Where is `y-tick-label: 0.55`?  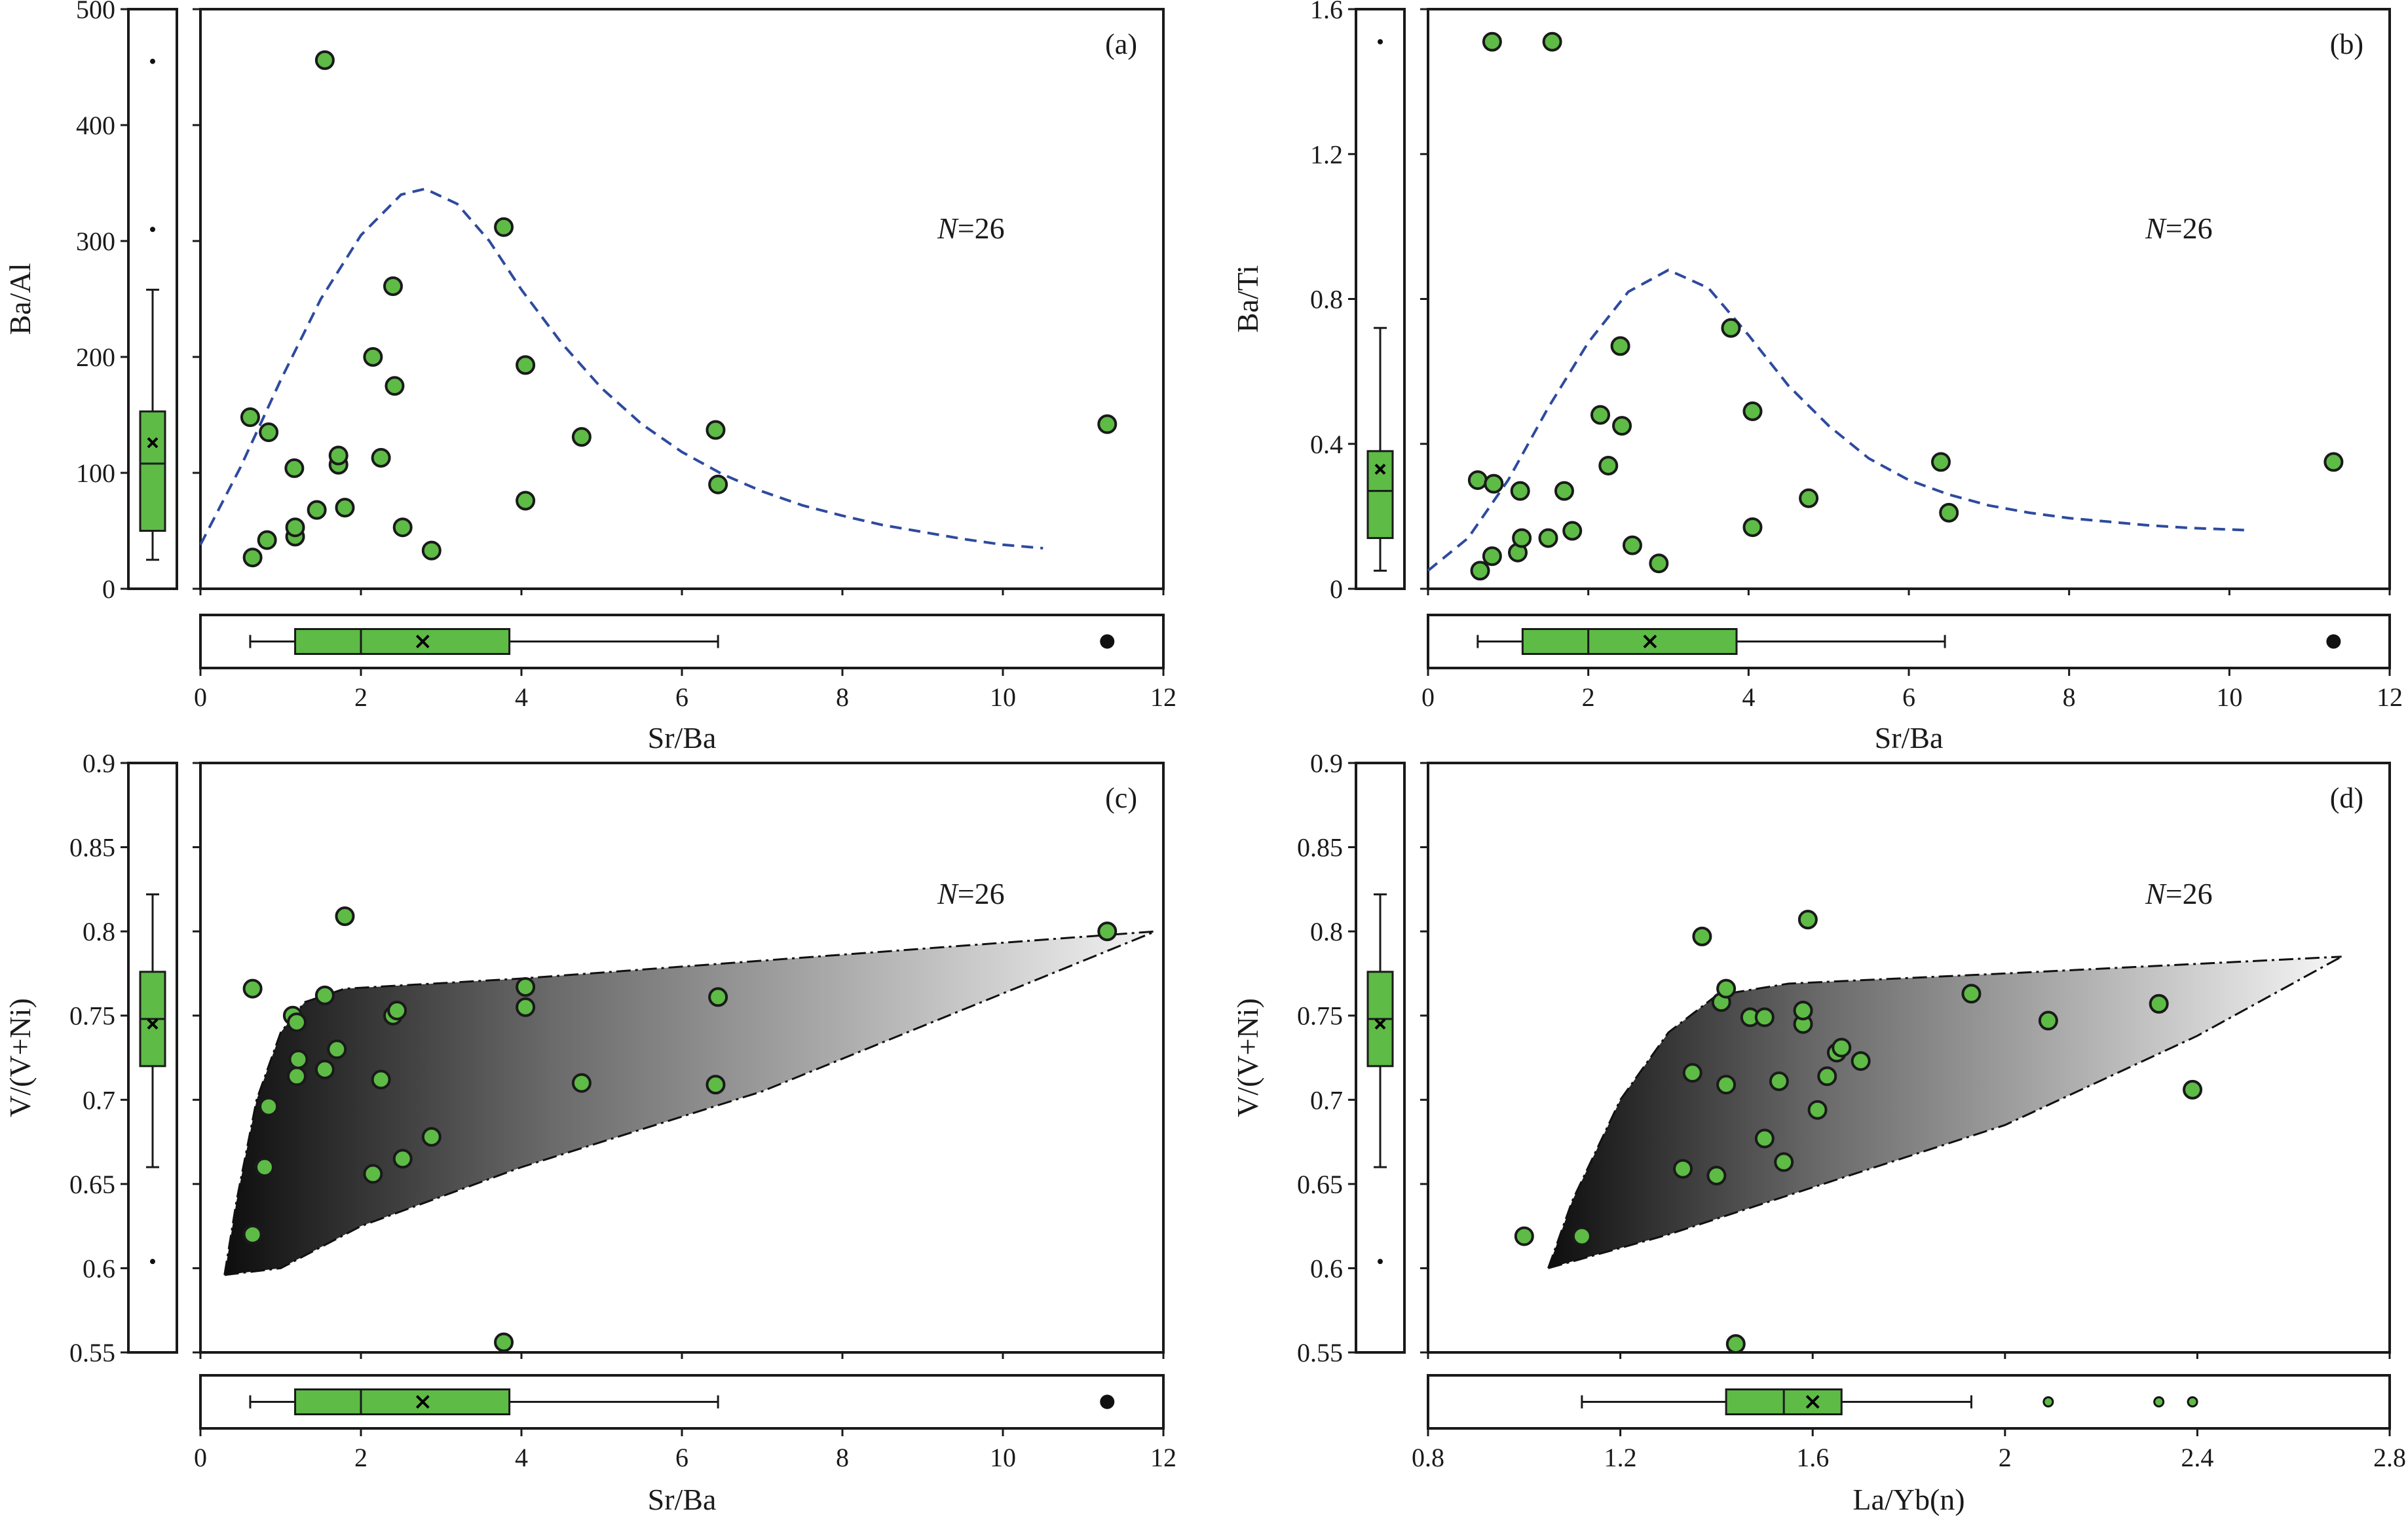 y-tick-label: 0.55 is located at coordinates (1320, 1353).